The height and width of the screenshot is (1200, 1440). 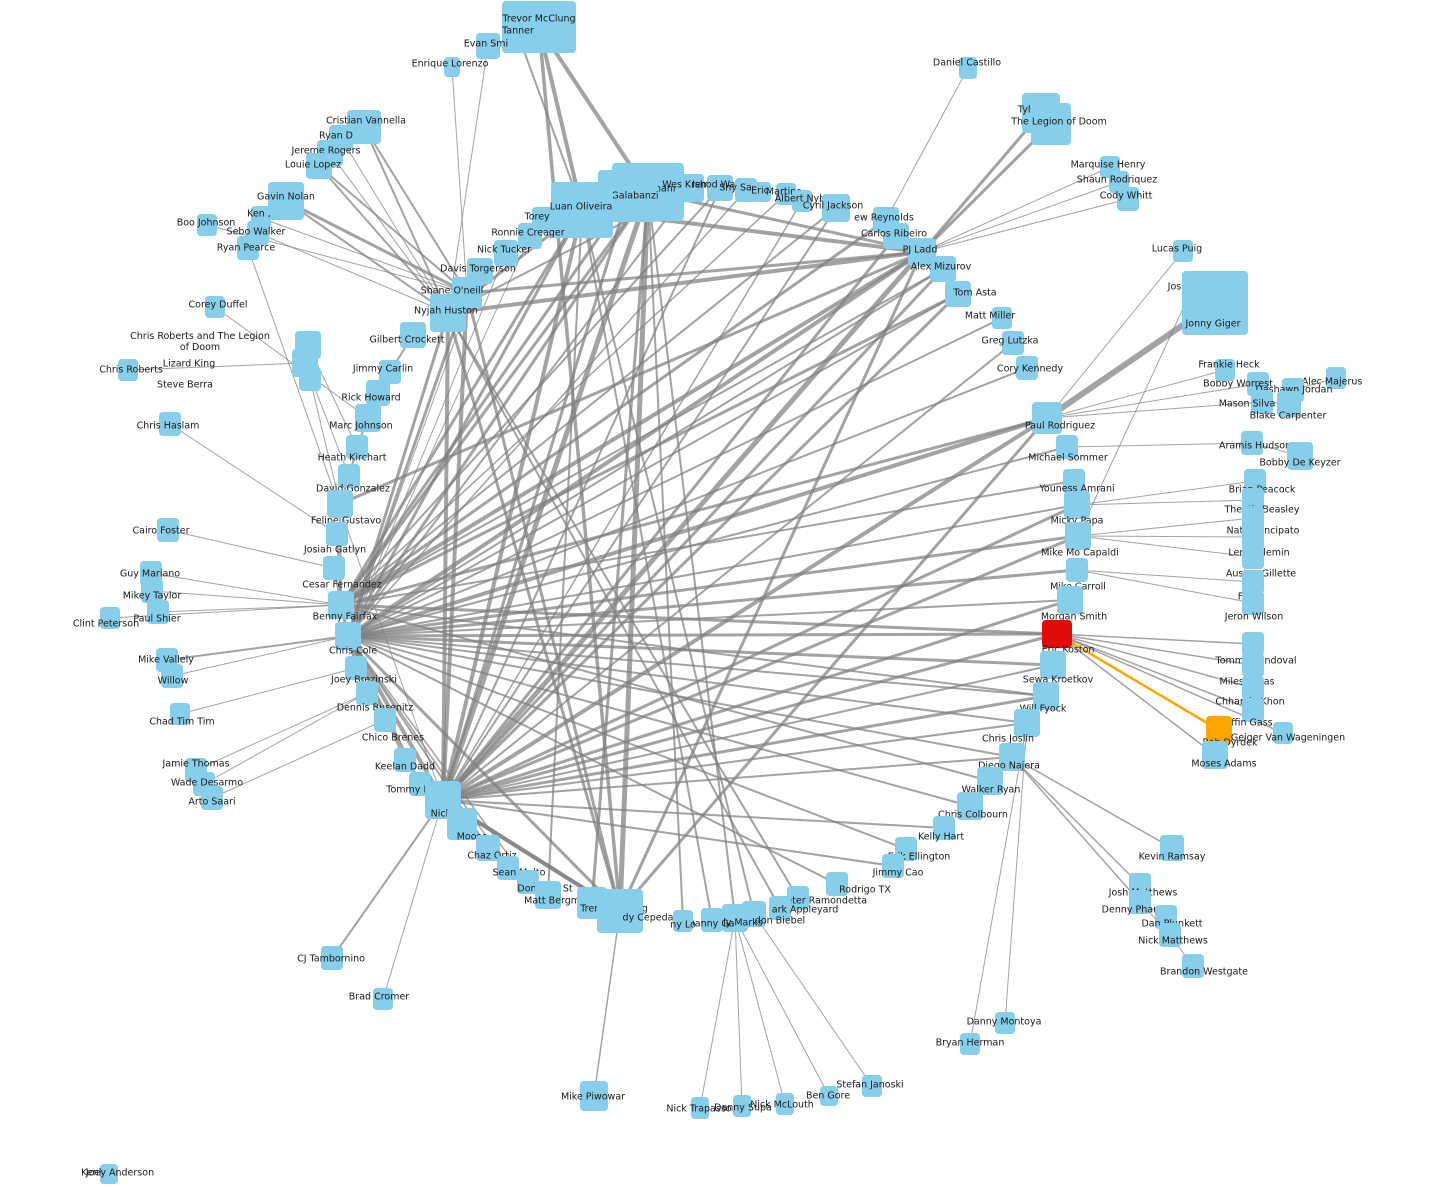 What do you see at coordinates (1255, 481) in the screenshot?
I see `graph-node-brian-peacock` at bounding box center [1255, 481].